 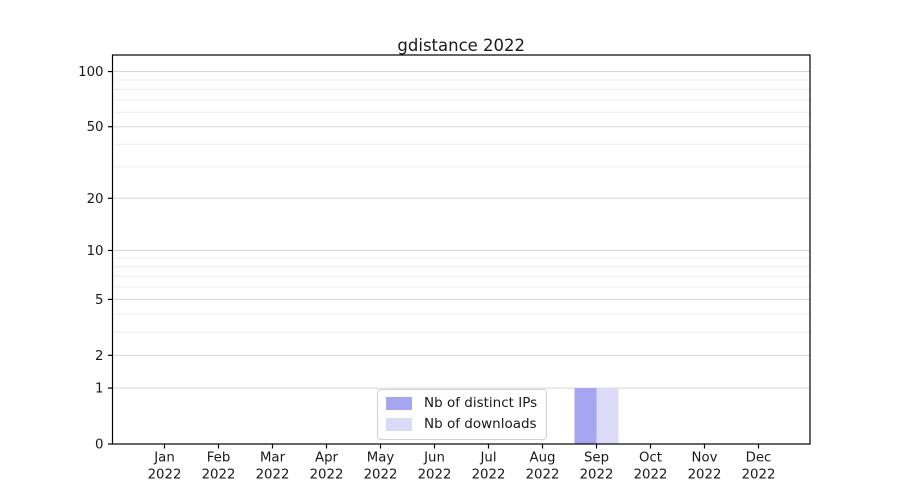 What do you see at coordinates (705, 458) in the screenshot?
I see `x-tick-label-month: Nov` at bounding box center [705, 458].